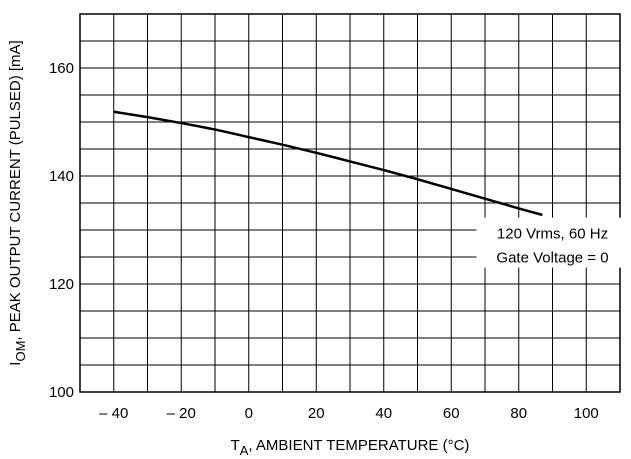 This screenshot has height=459, width=631. Describe the element at coordinates (518, 413) in the screenshot. I see `x-tick-label: 80` at that location.